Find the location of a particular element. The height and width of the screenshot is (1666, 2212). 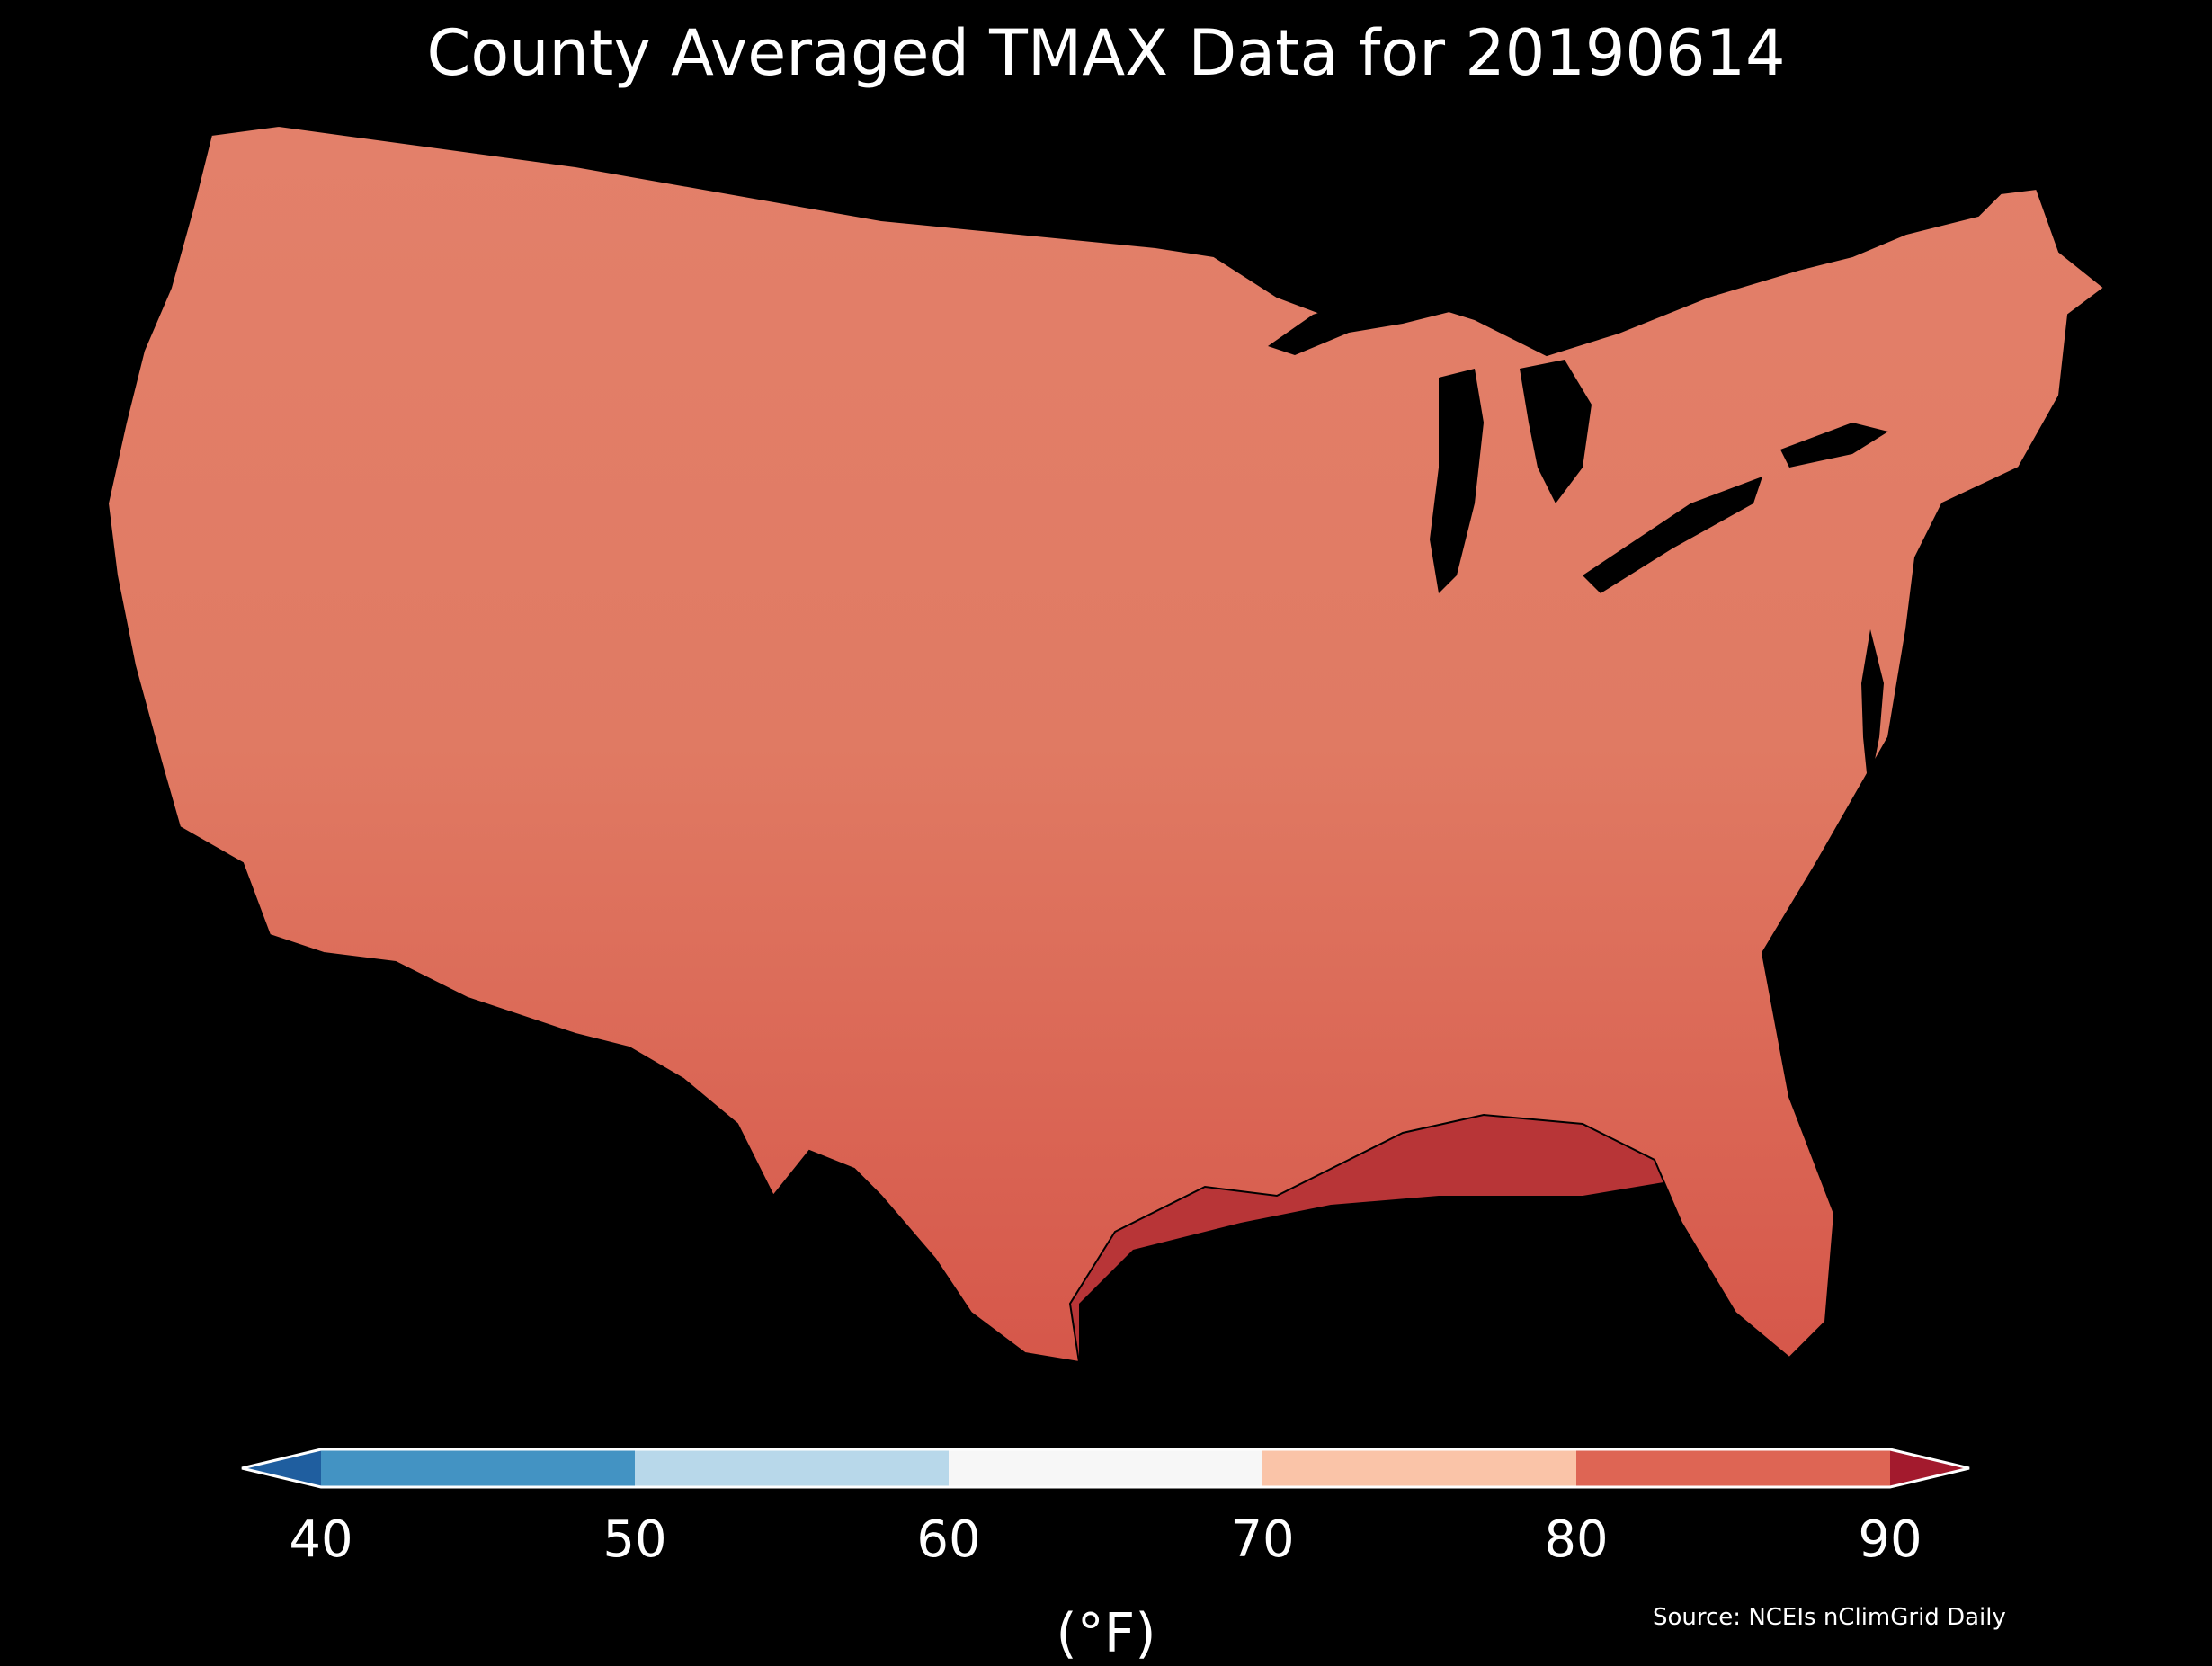

colorbar-outline is located at coordinates (1105, 1468).